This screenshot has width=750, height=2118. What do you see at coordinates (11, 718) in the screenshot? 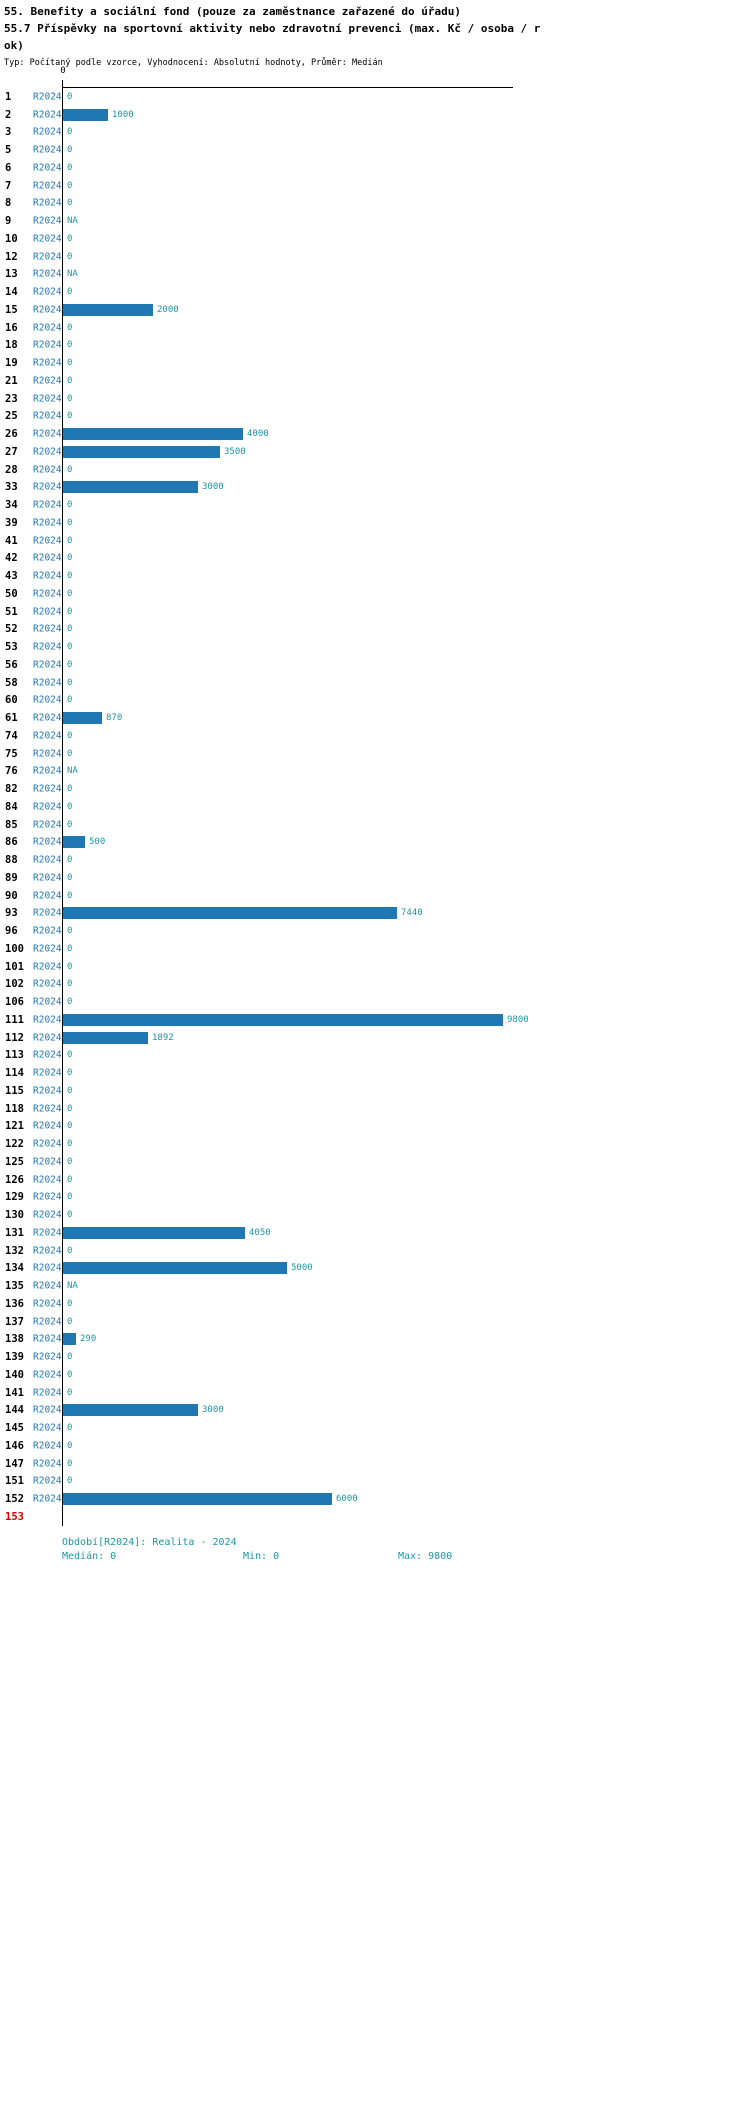
I see `row-id: 61` at bounding box center [11, 718].